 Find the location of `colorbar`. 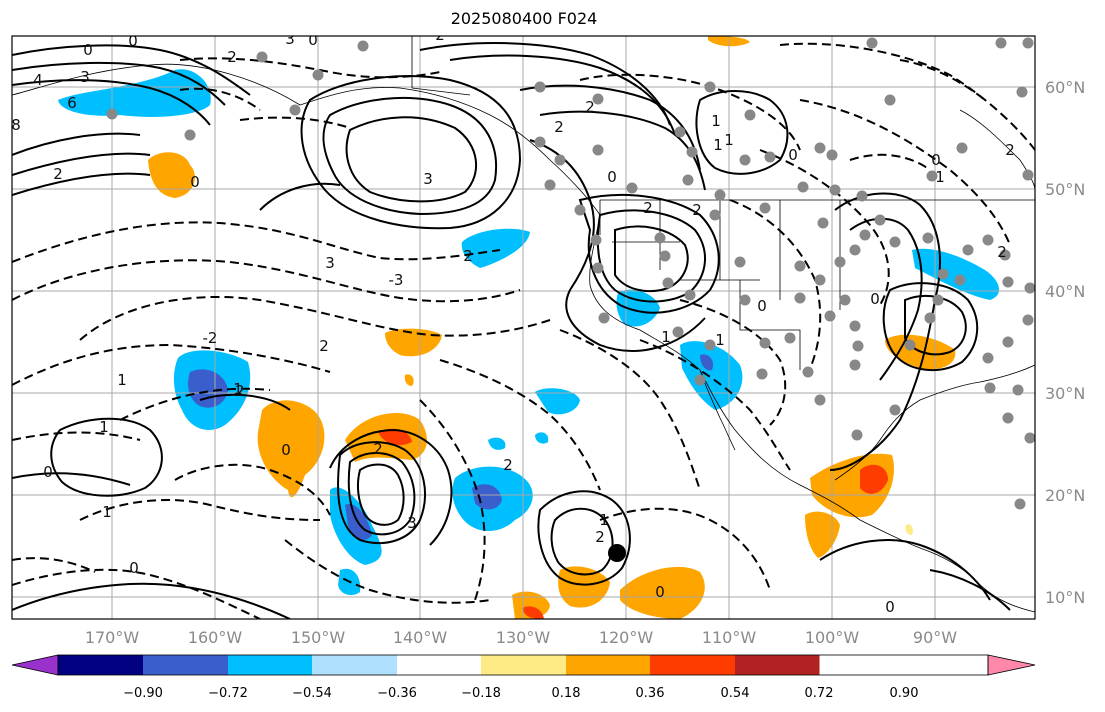

colorbar is located at coordinates (523, 665).